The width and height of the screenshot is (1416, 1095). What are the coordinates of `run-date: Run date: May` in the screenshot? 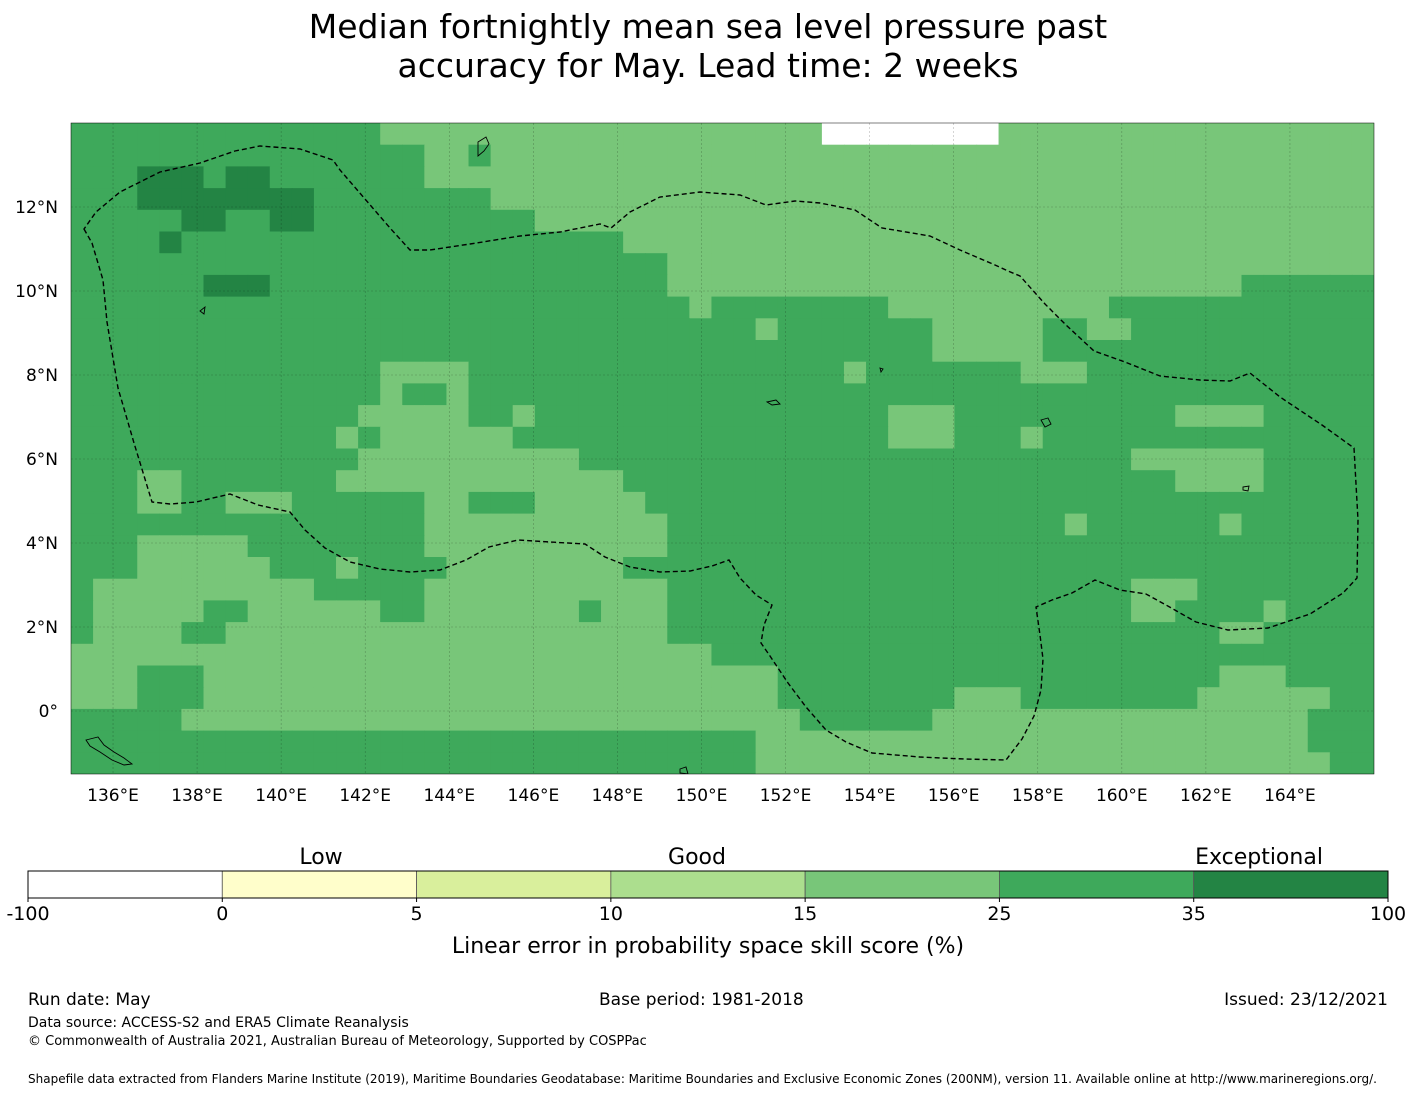 It's located at (89, 1000).